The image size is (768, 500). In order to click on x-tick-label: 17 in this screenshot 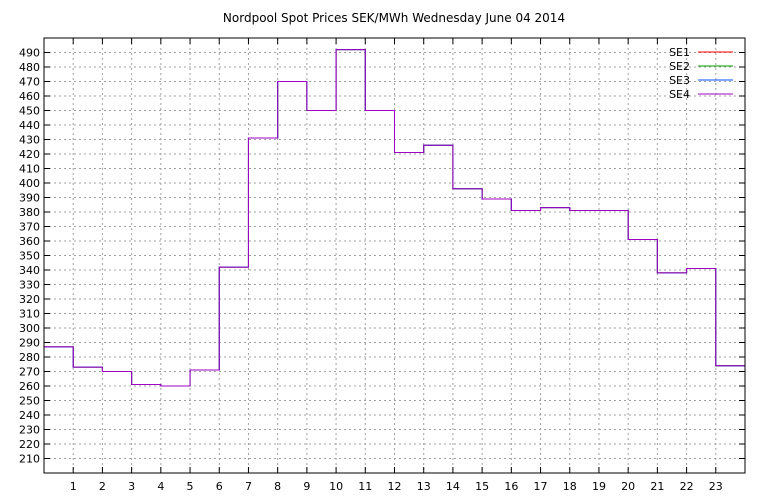, I will do `click(541, 486)`.